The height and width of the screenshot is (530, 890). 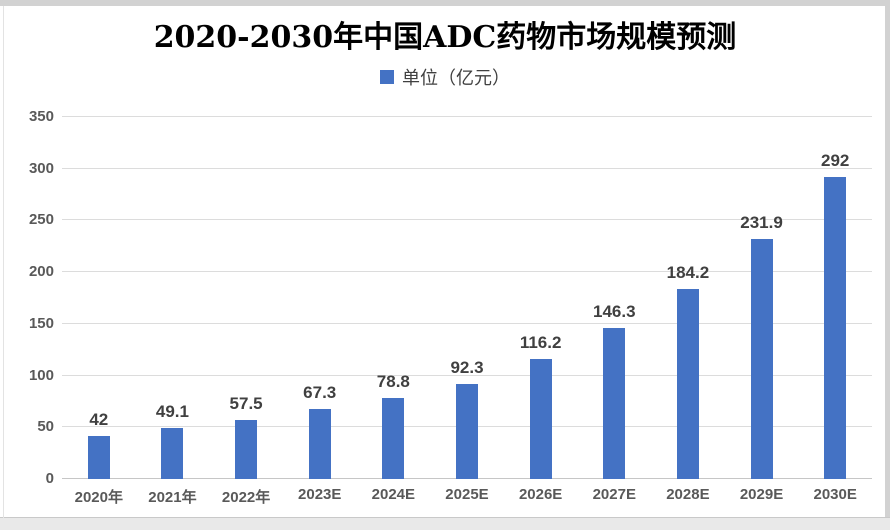 What do you see at coordinates (541, 298) in the screenshot?
I see `bar-column: 116.2` at bounding box center [541, 298].